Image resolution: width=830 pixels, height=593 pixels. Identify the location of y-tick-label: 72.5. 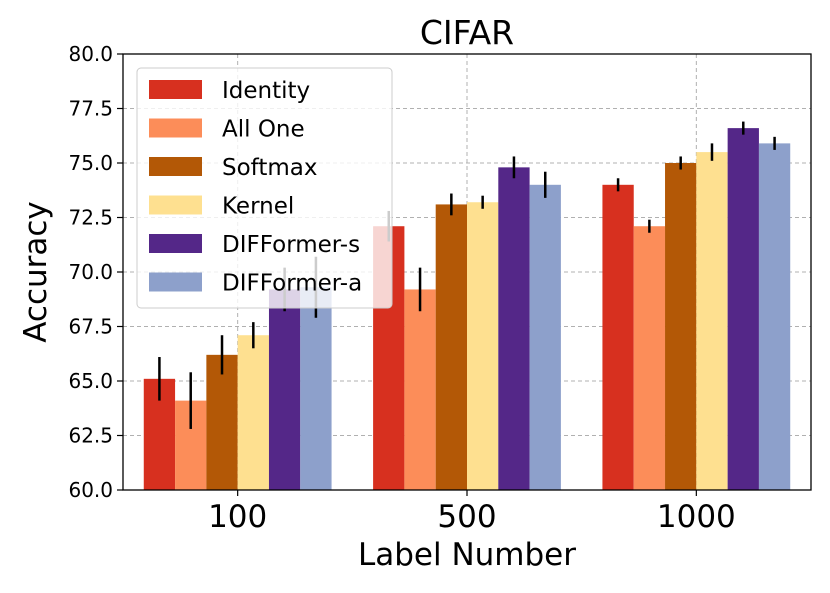
(90, 218).